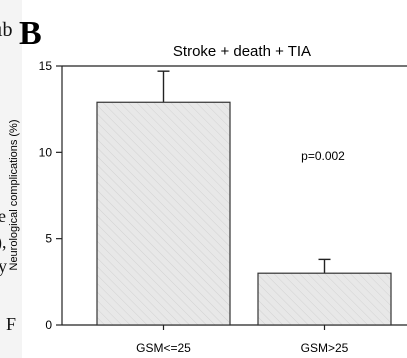 Image resolution: width=407 pixels, height=358 pixels. What do you see at coordinates (324, 299) in the screenshot?
I see `bar` at bounding box center [324, 299].